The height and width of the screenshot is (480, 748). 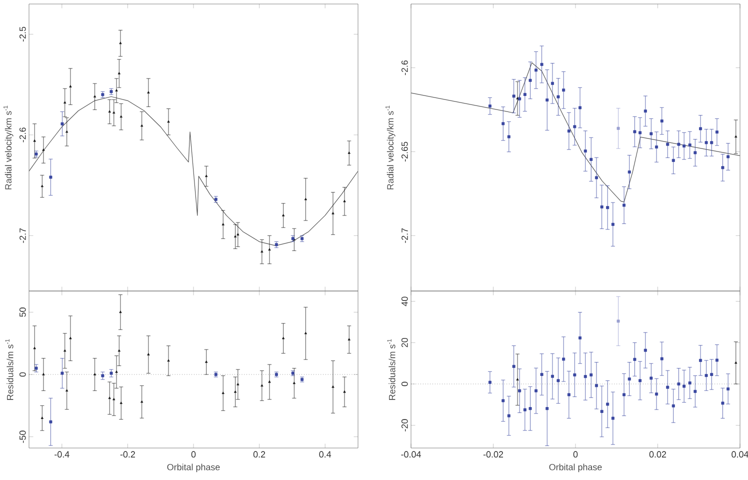 I want to click on y-tick-label: 20, so click(x=404, y=343).